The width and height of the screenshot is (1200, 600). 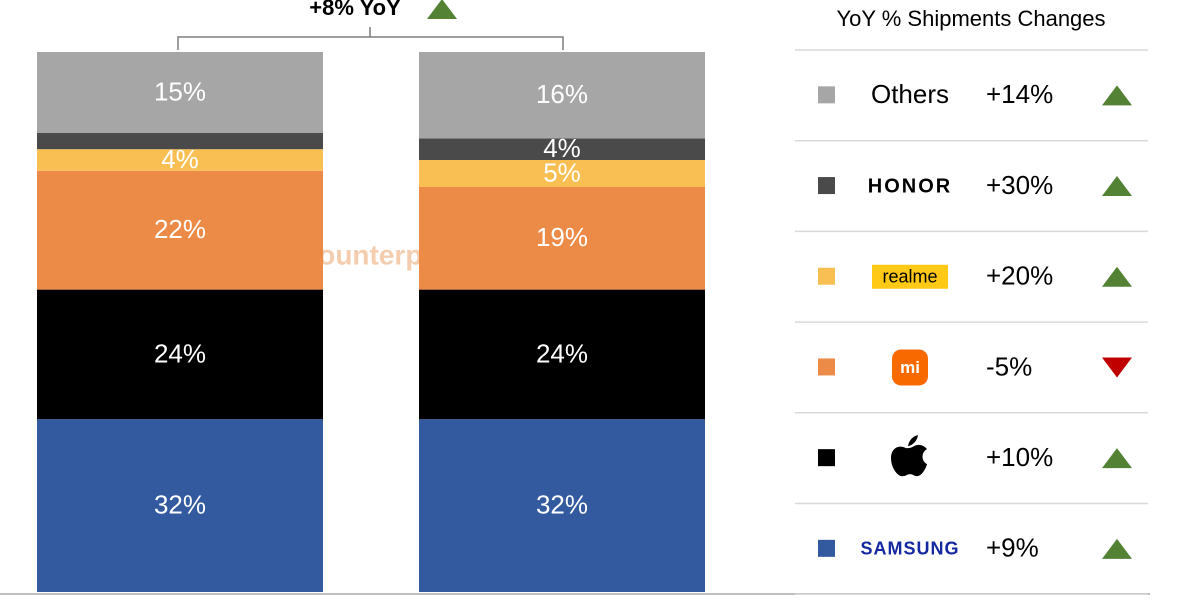 I want to click on yoy-change: +10%, so click(x=1019, y=457).